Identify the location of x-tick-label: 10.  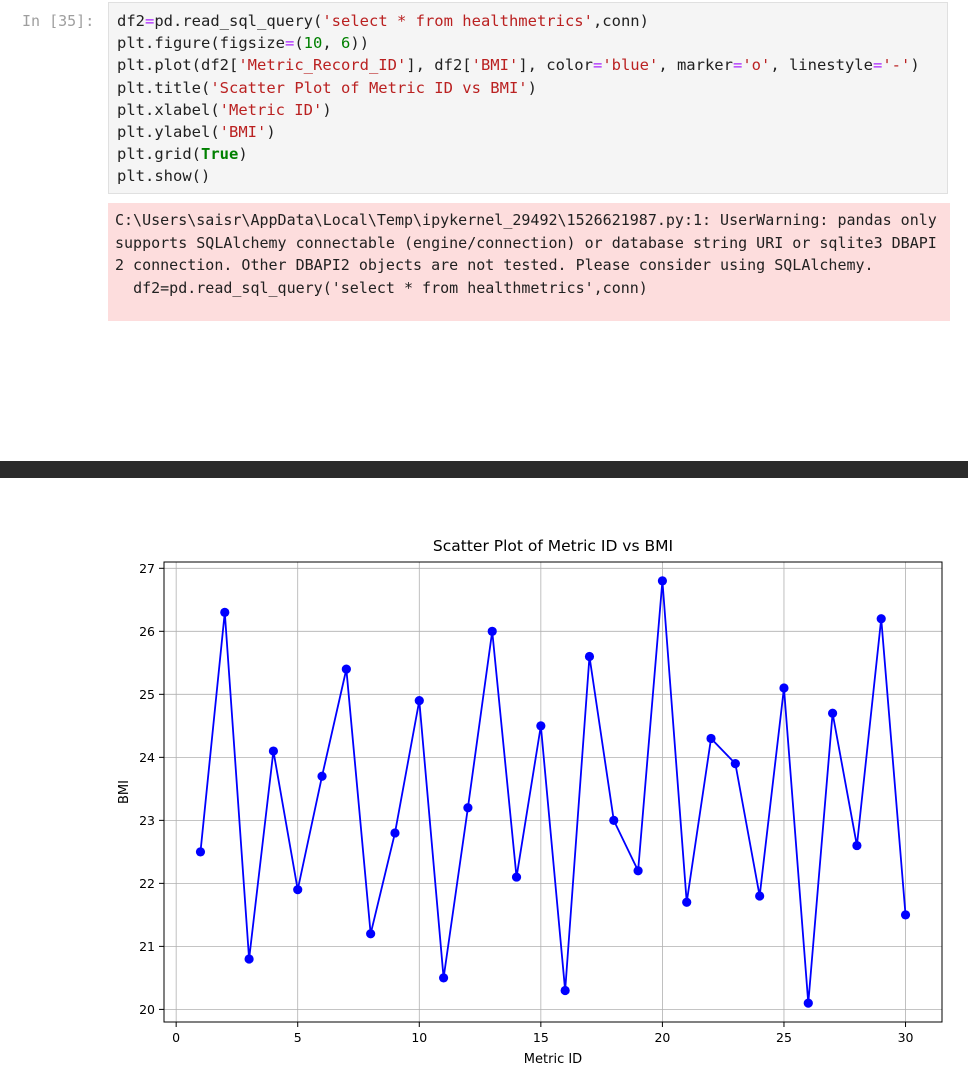
(419, 1037).